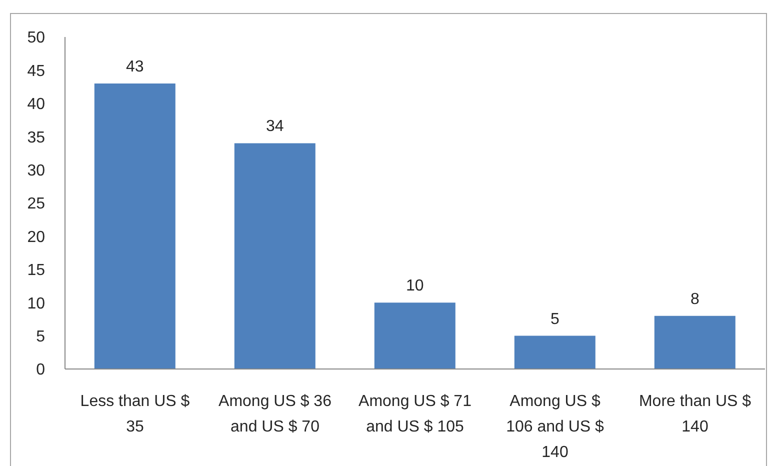 This screenshot has width=770, height=466. Describe the element at coordinates (695, 299) in the screenshot. I see `data-label: 8` at that location.